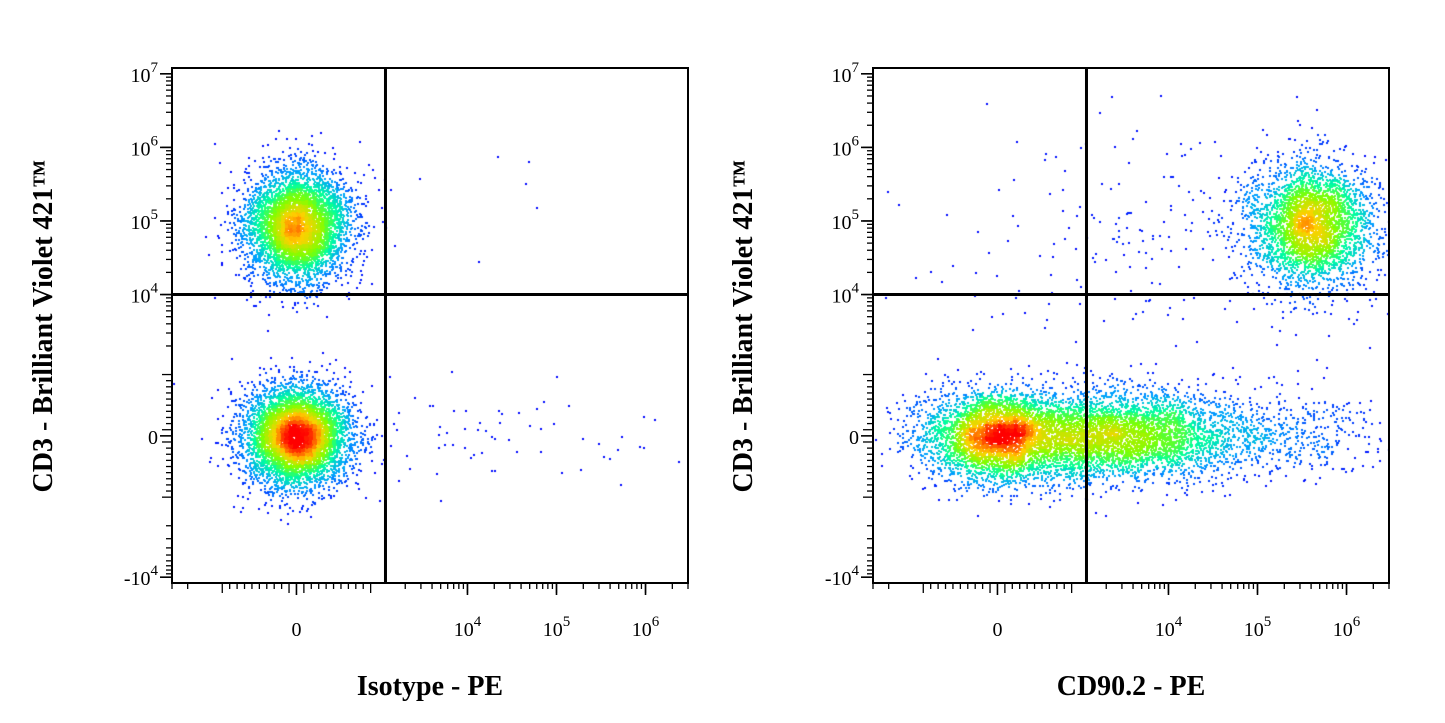  What do you see at coordinates (1131, 686) in the screenshot?
I see `x-axis-title: CD90.2 - PE` at bounding box center [1131, 686].